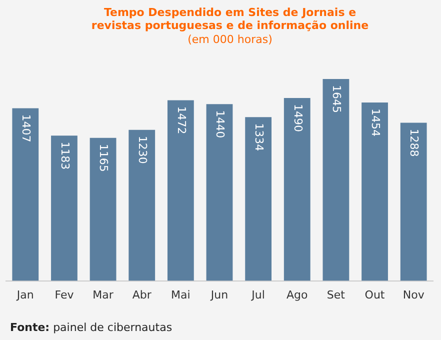 This screenshot has width=441, height=340. I want to click on data-label: 1490, so click(297, 118).